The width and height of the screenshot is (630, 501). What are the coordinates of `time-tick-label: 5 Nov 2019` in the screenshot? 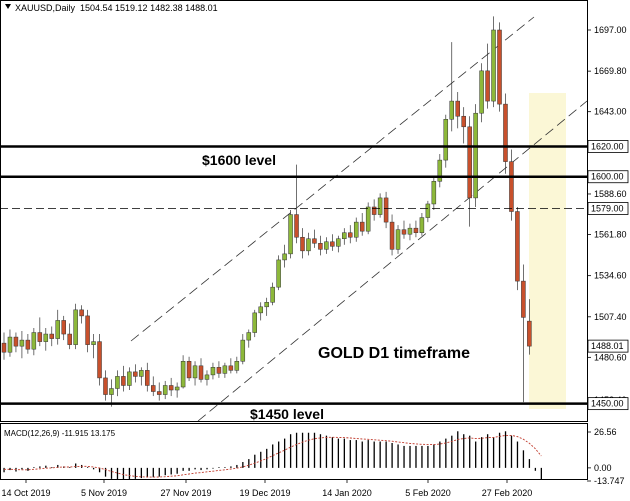 It's located at (104, 493).